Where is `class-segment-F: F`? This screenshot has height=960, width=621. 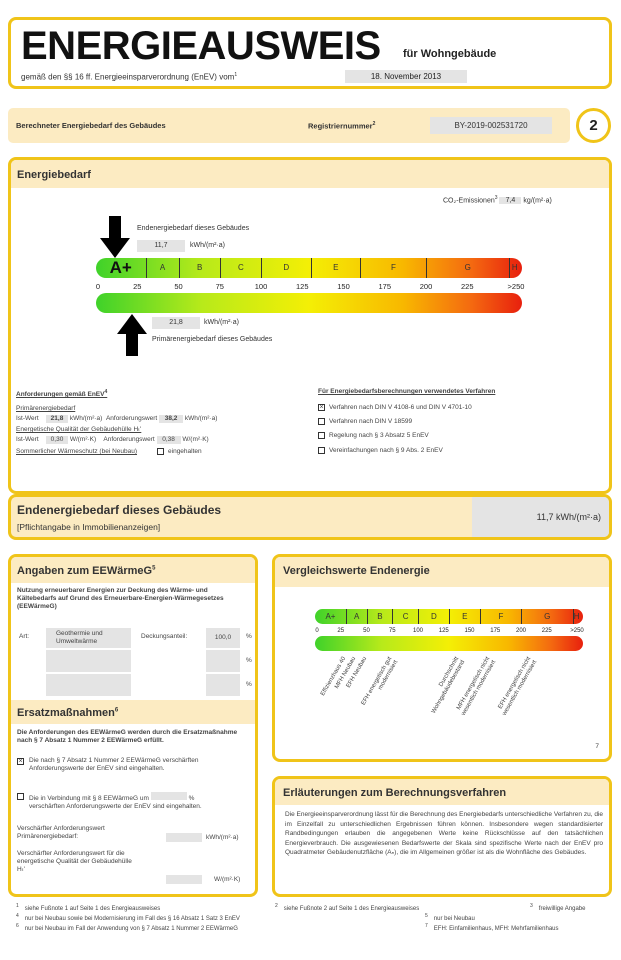
class-segment-F: F is located at coordinates (500, 616).